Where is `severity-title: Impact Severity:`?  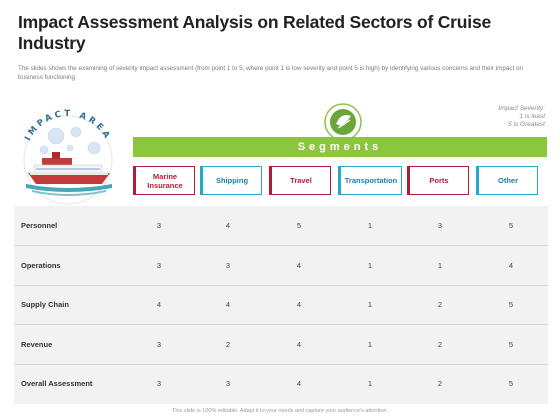 severity-title: Impact Severity: is located at coordinates (521, 108).